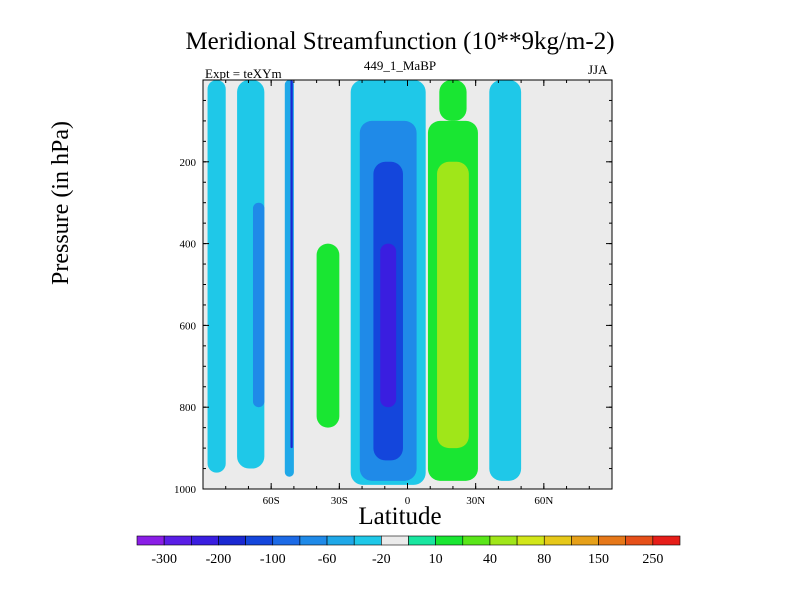  What do you see at coordinates (273, 559) in the screenshot?
I see `colorbar-label: -100` at bounding box center [273, 559].